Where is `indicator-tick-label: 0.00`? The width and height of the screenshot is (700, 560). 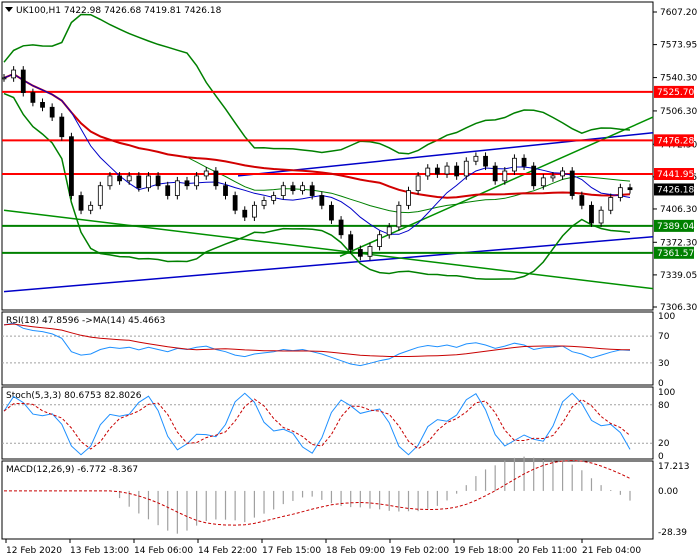 indicator-tick-label: 0.00 is located at coordinates (668, 492).